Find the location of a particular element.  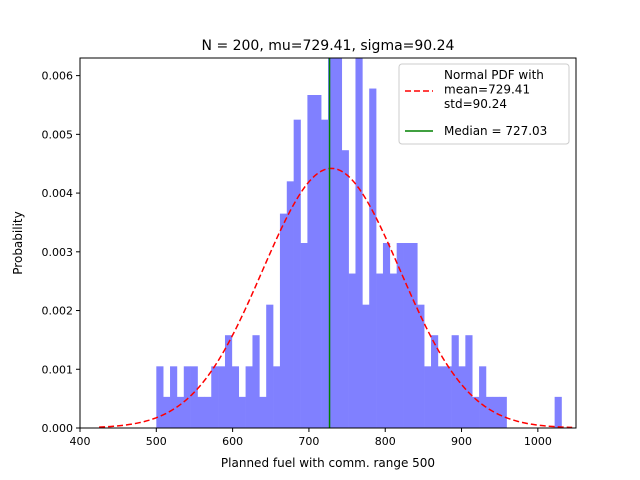

y-tick-label: 0.004 is located at coordinates (58, 193).